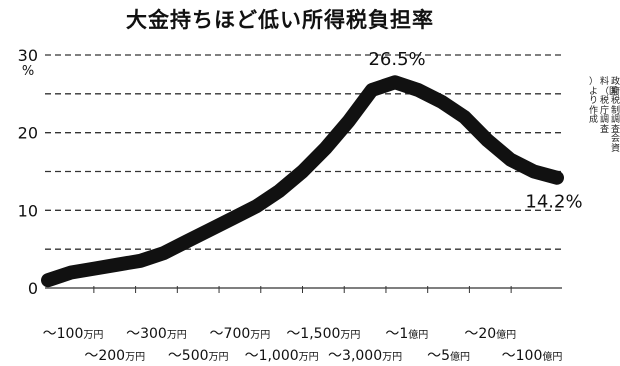 This screenshot has height=366, width=620. I want to click on y-tick-label: 0, so click(33, 288).